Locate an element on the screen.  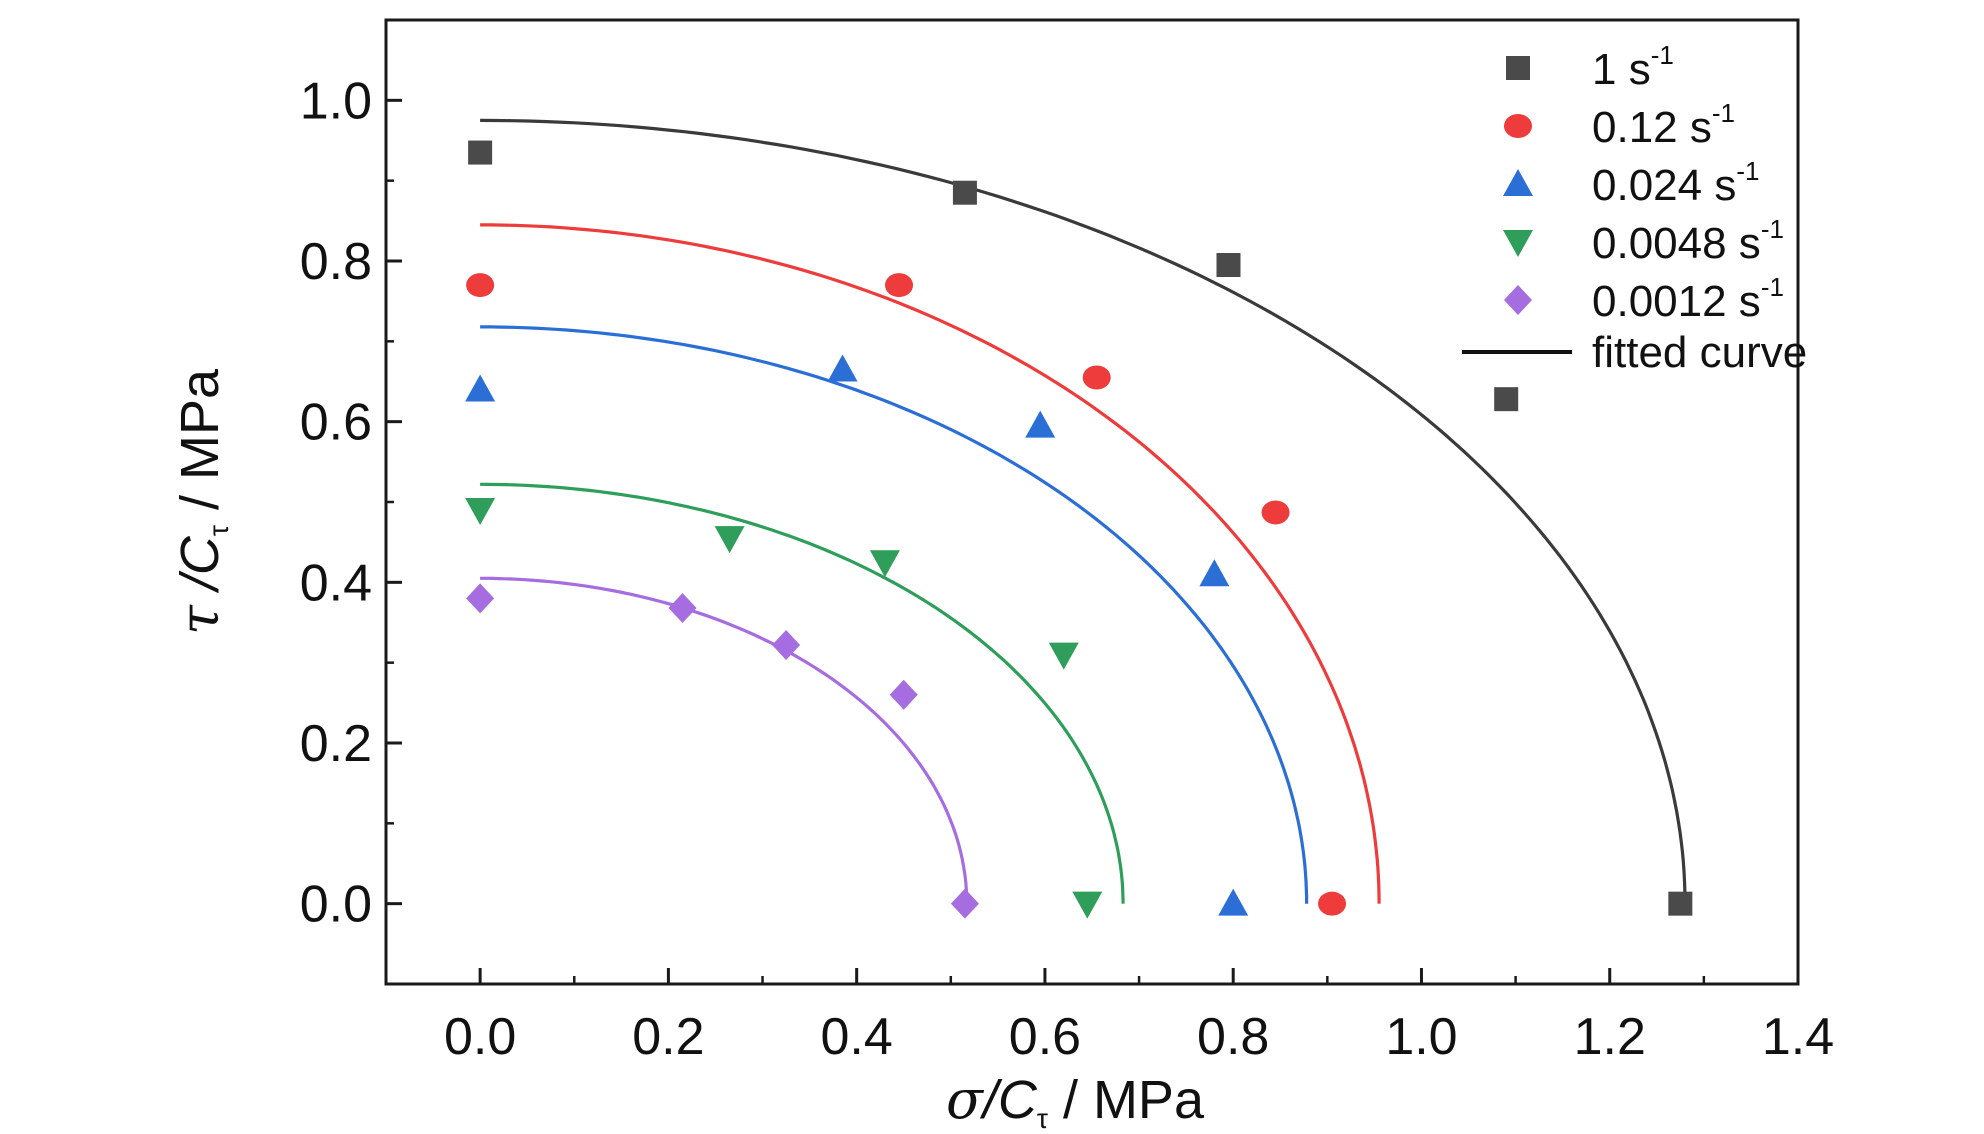
y-tick-label: 0.8 is located at coordinates (336, 262).